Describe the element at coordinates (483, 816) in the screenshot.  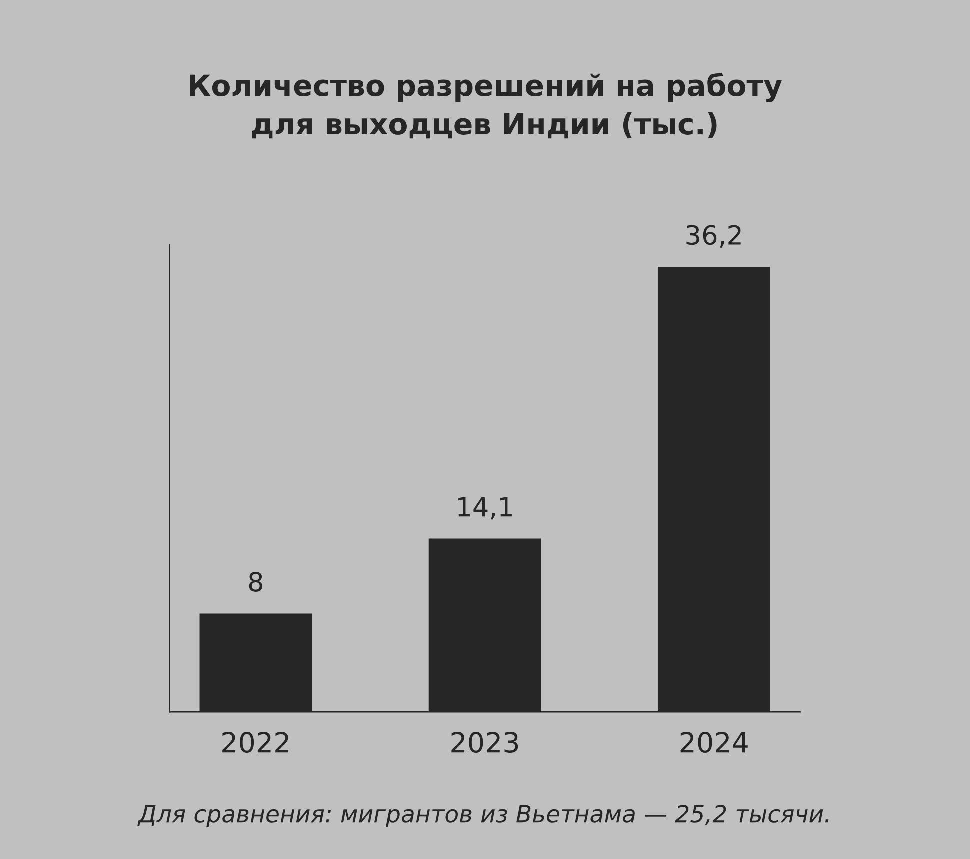
I see `text: Для сравнения: мигрантов из Вьетнама — 25,2 тысячи.` at that location.